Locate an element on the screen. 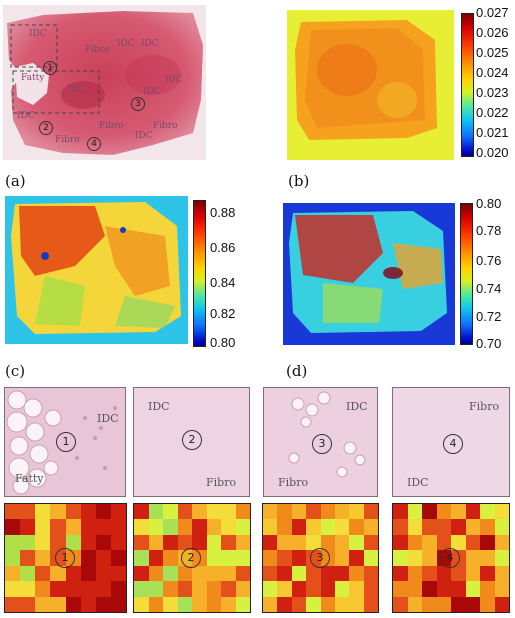  histology-marker: 3 is located at coordinates (322, 444).